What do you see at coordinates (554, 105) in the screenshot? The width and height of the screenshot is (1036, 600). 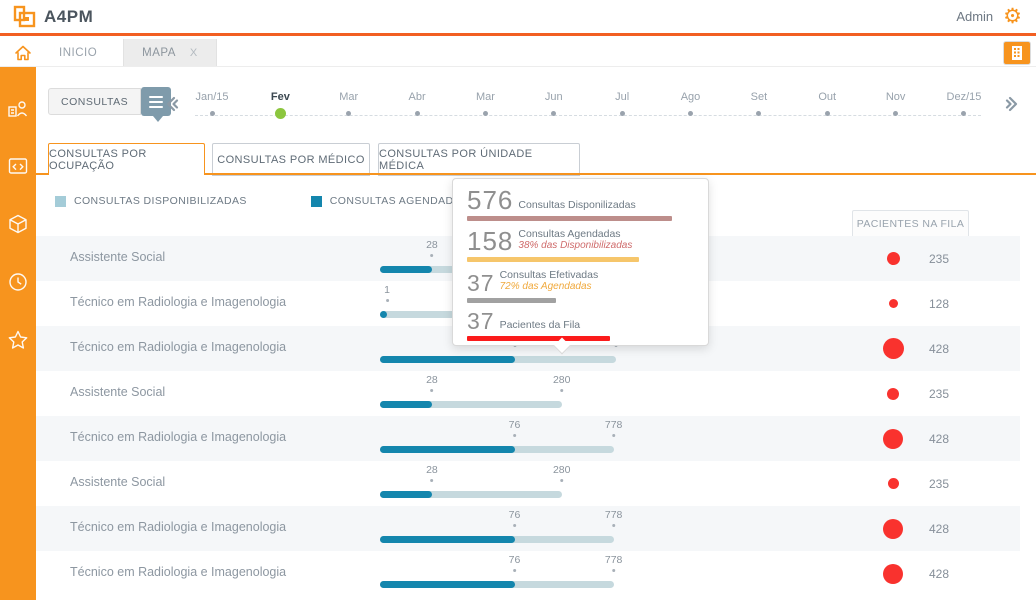 I see `timeline-month-jun: Jun` at bounding box center [554, 105].